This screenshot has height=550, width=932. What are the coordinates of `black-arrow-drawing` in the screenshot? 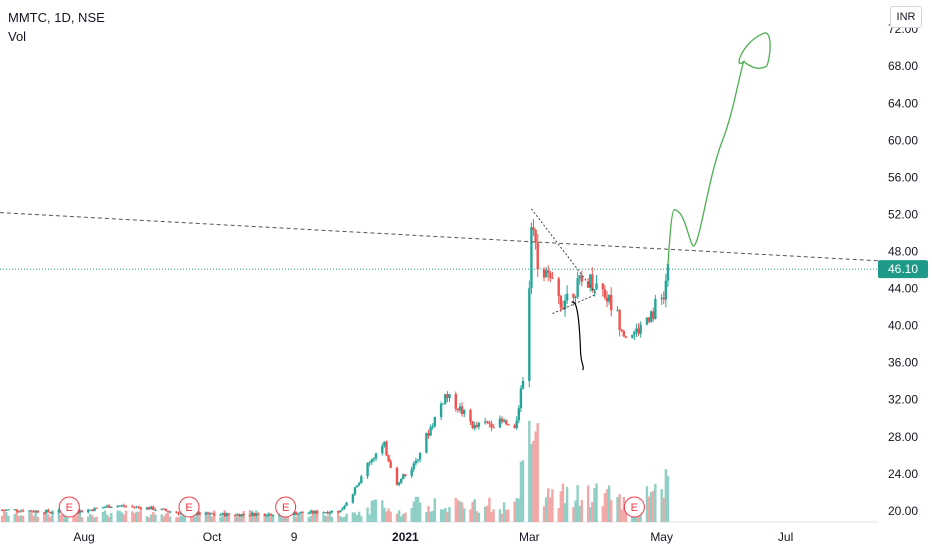 It's located at (577, 336).